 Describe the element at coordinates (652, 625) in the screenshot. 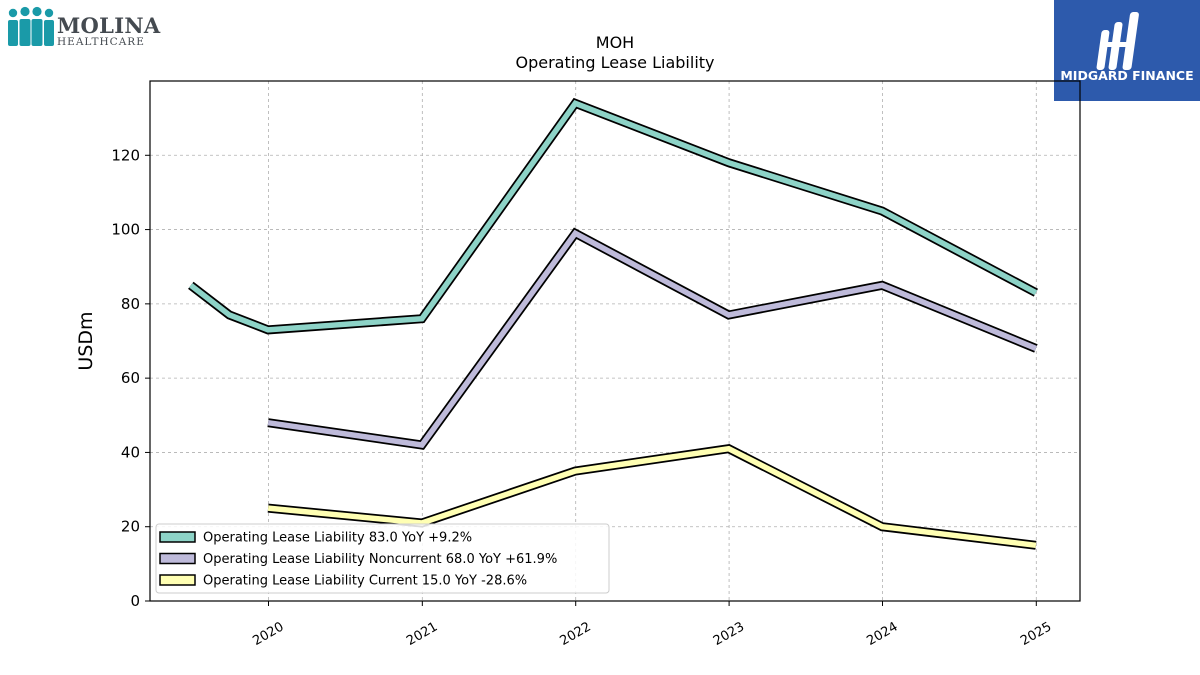

I see `x-axis: 2020 2021 2022 2023 2024 2025` at that location.